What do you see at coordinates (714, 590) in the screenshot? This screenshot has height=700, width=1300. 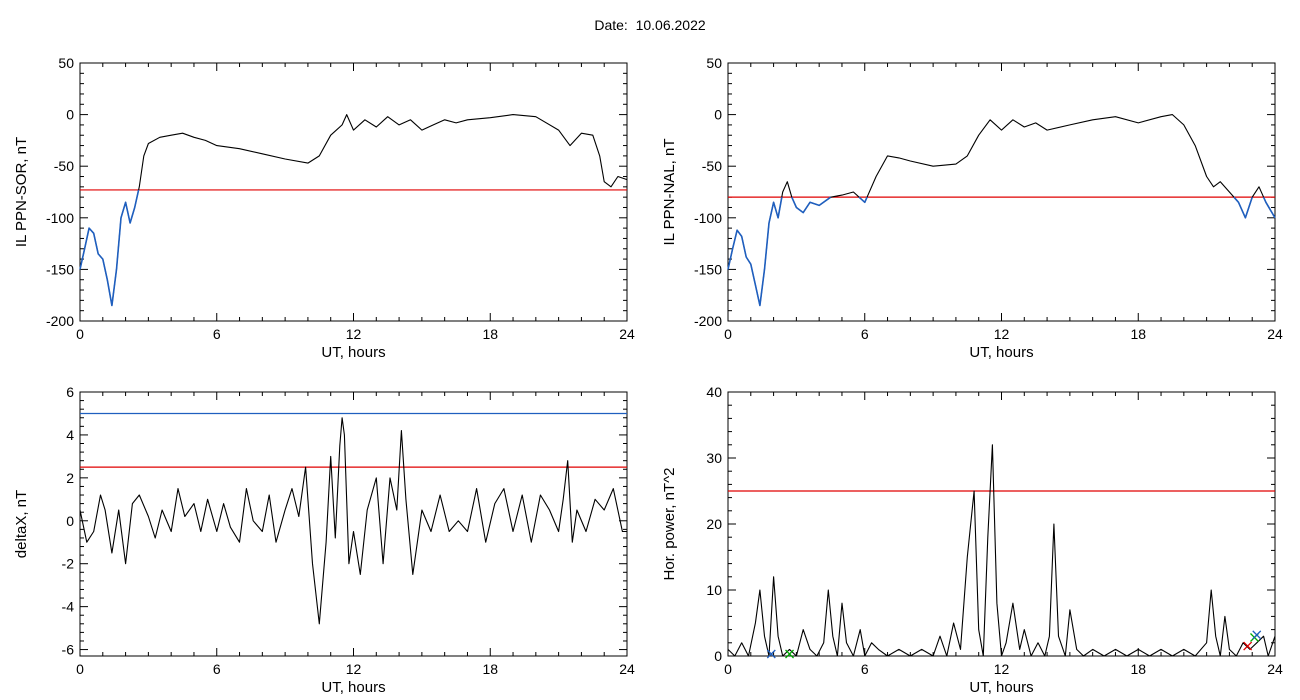 I see `y-tick-label: 10` at bounding box center [714, 590].